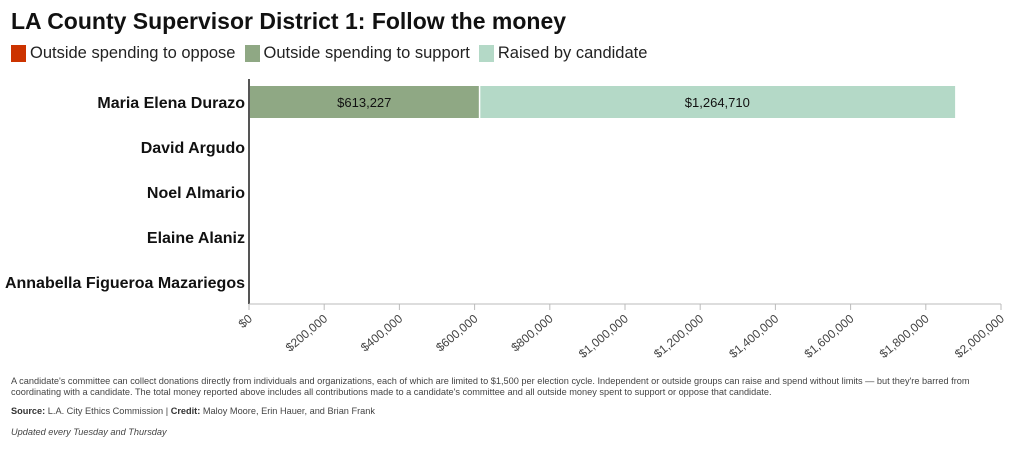 The width and height of the screenshot is (1020, 454). I want to click on x-tick-label: $1,200,000, so click(678, 336).